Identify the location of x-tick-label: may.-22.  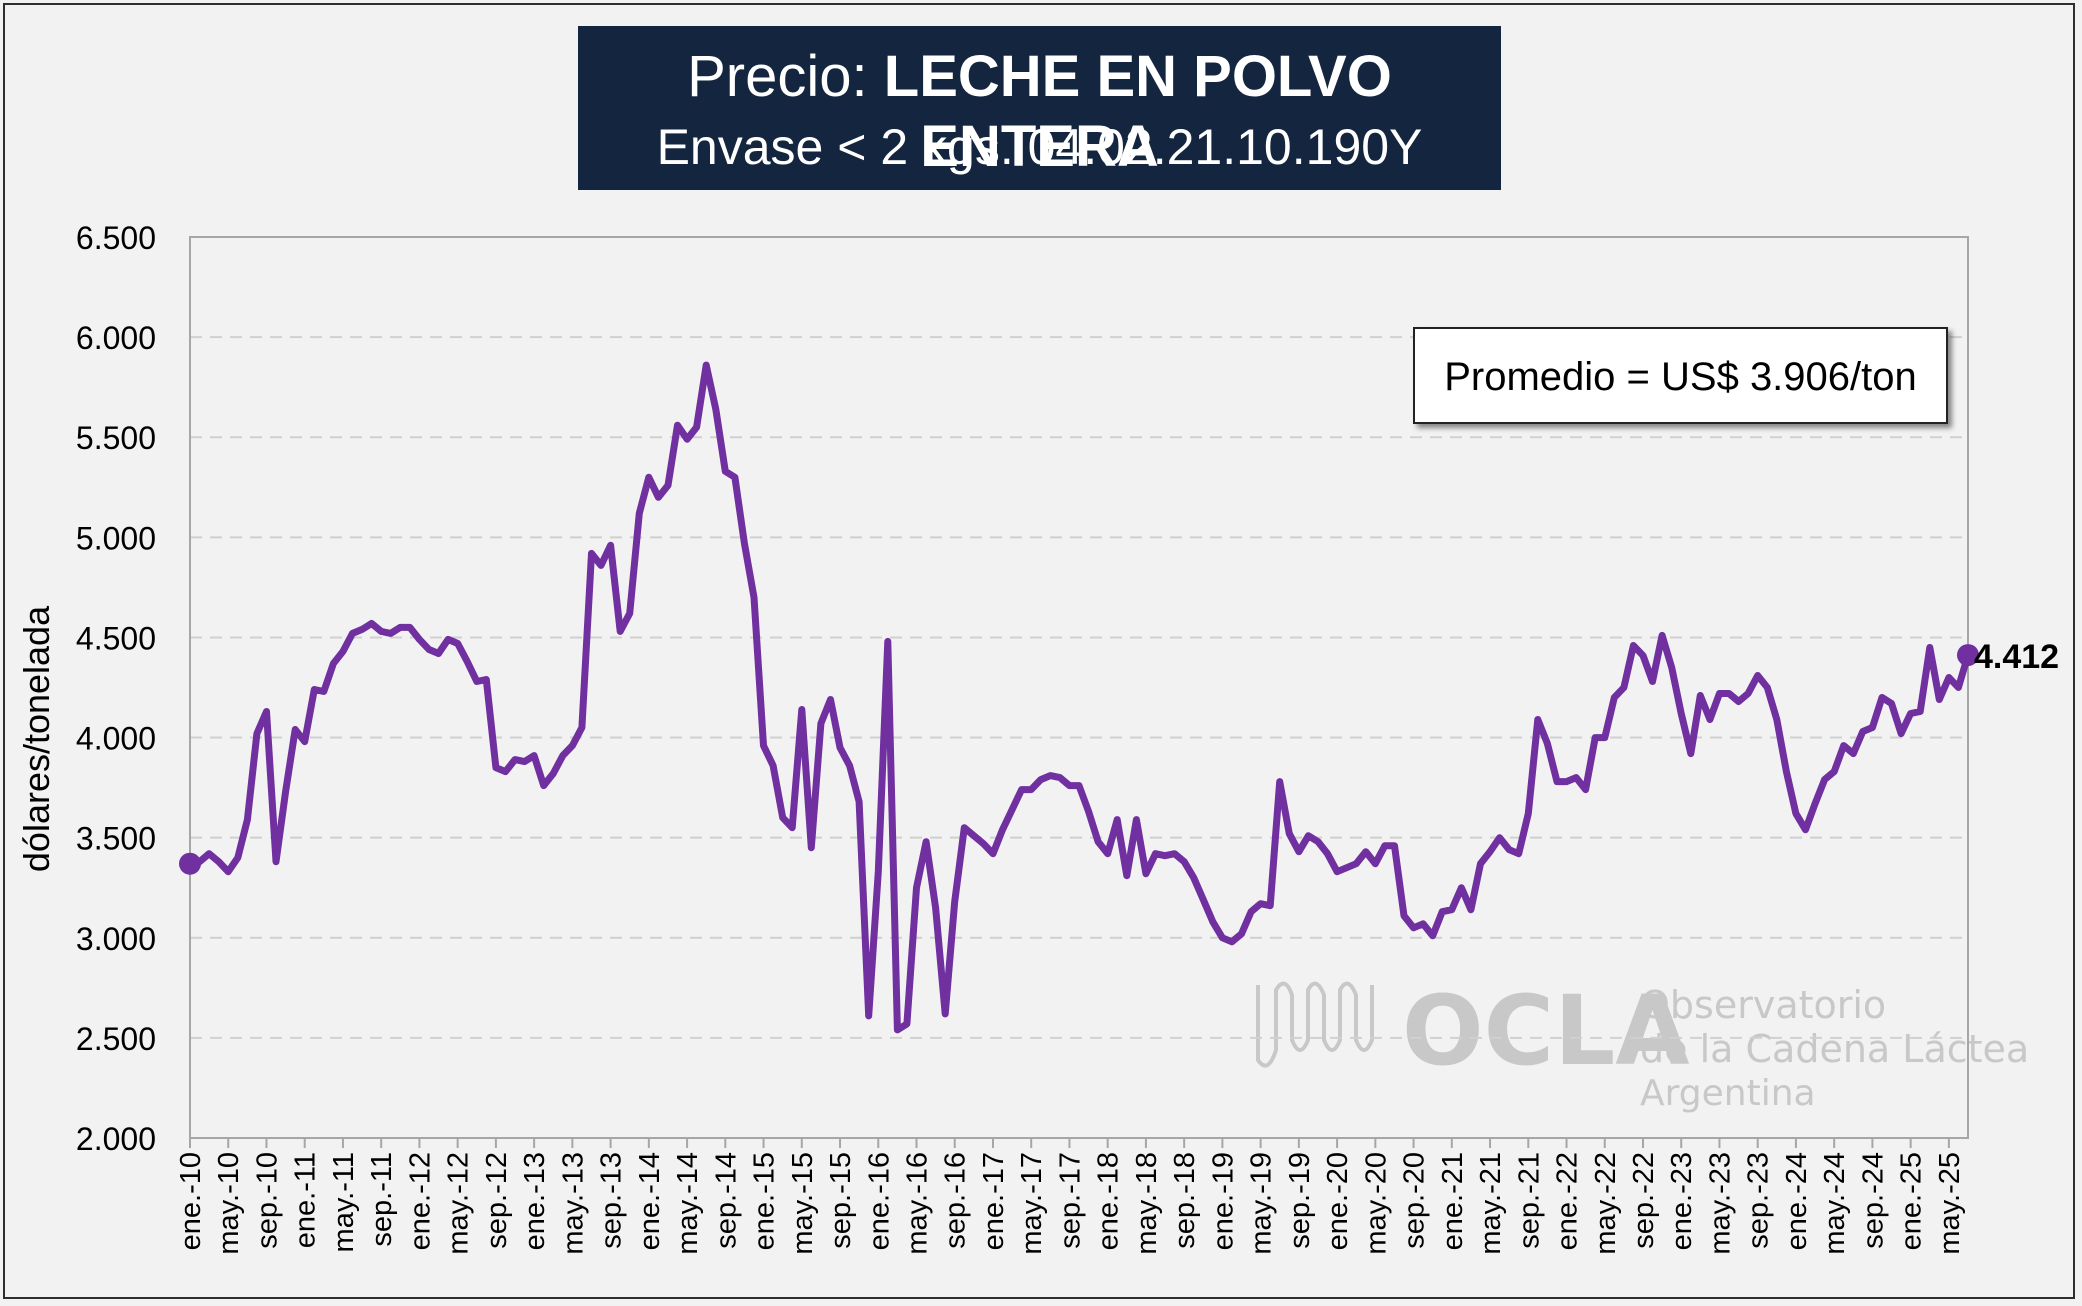
(1606, 1203).